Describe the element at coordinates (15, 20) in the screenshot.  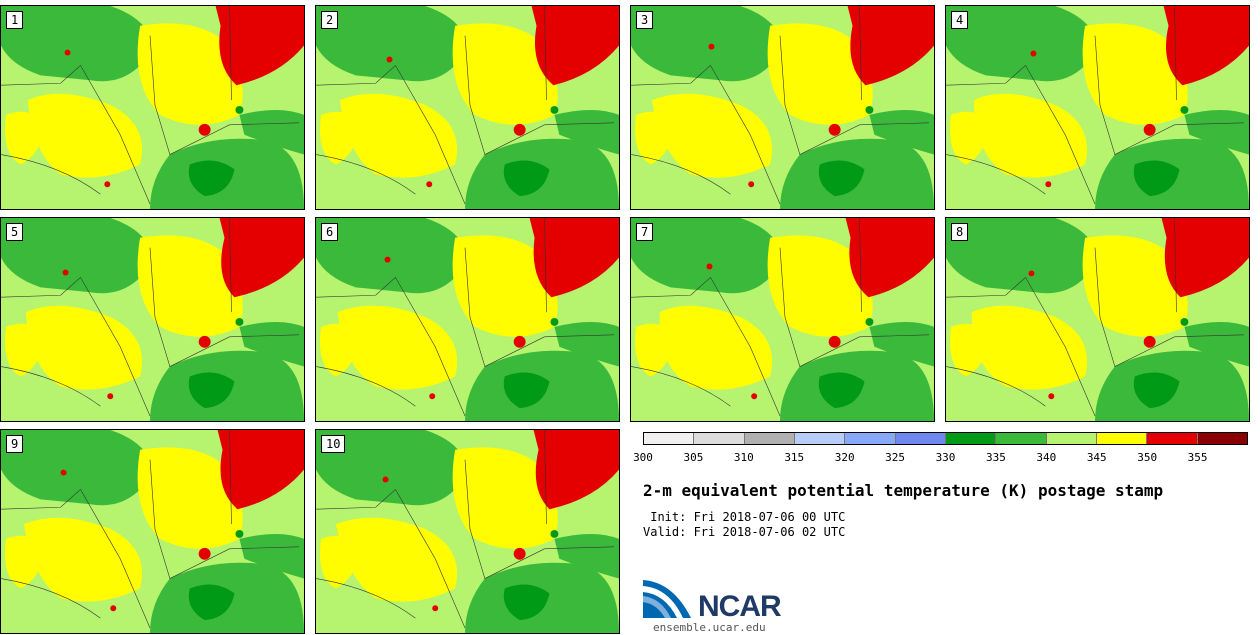
I see `panel-number: 1` at that location.